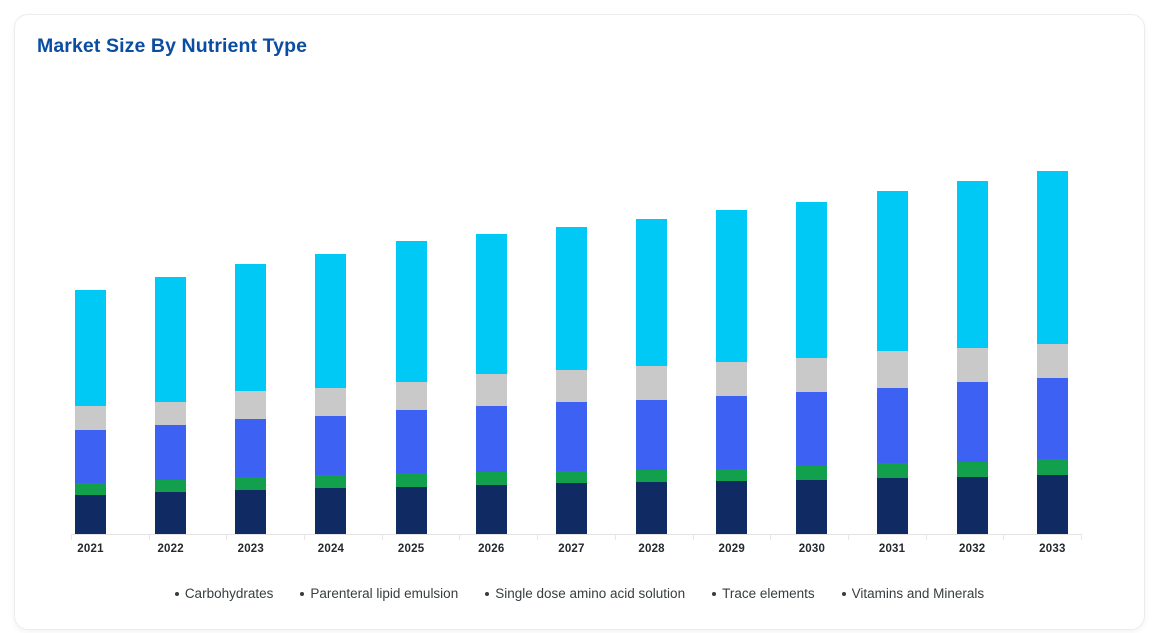 The height and width of the screenshot is (633, 1159). I want to click on legend-item-parenteral-lipid-emulsion: Parenteral lipid emulsion, so click(379, 593).